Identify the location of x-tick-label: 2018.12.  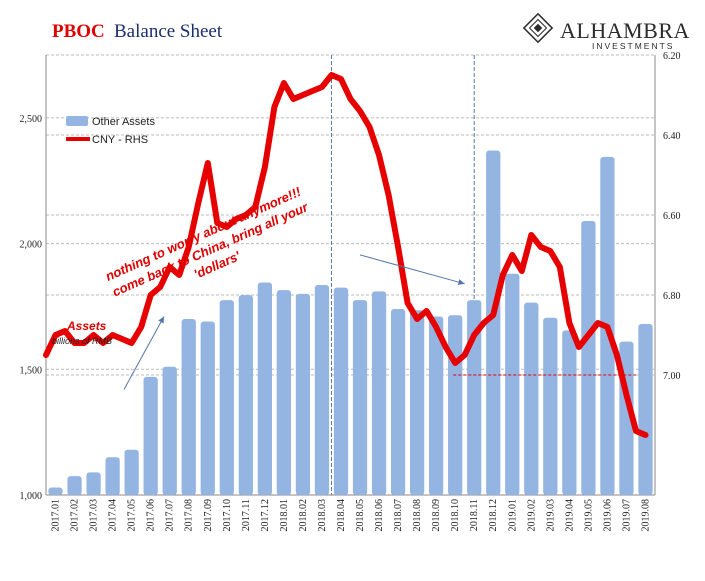
(493, 515).